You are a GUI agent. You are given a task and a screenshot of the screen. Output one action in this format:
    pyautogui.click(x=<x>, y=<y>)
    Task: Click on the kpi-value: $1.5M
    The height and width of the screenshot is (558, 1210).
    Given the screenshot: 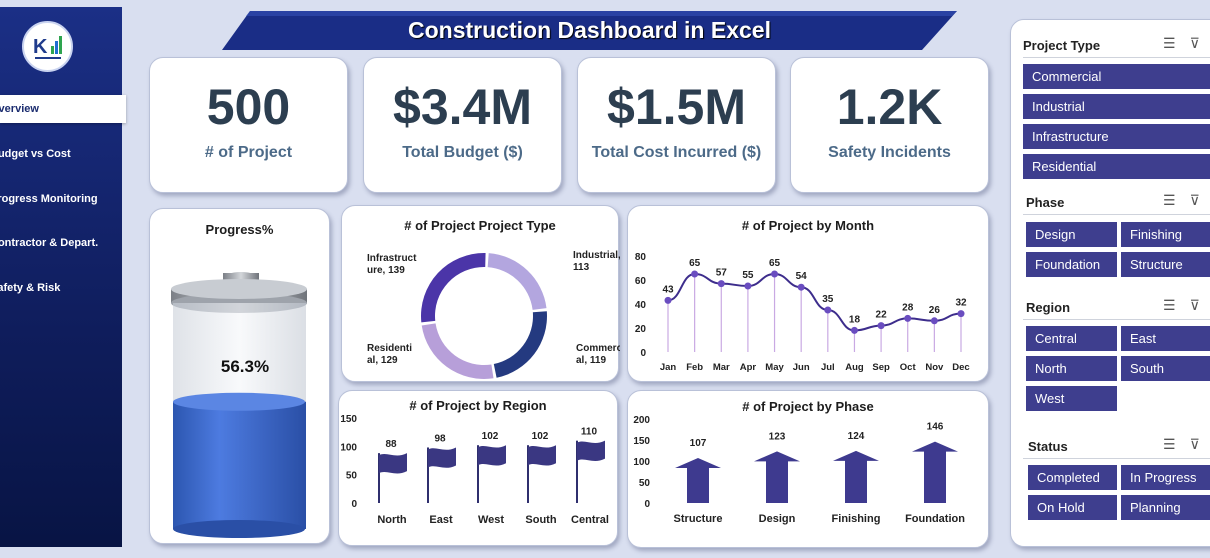 What is the action you would take?
    pyautogui.click(x=676, y=107)
    